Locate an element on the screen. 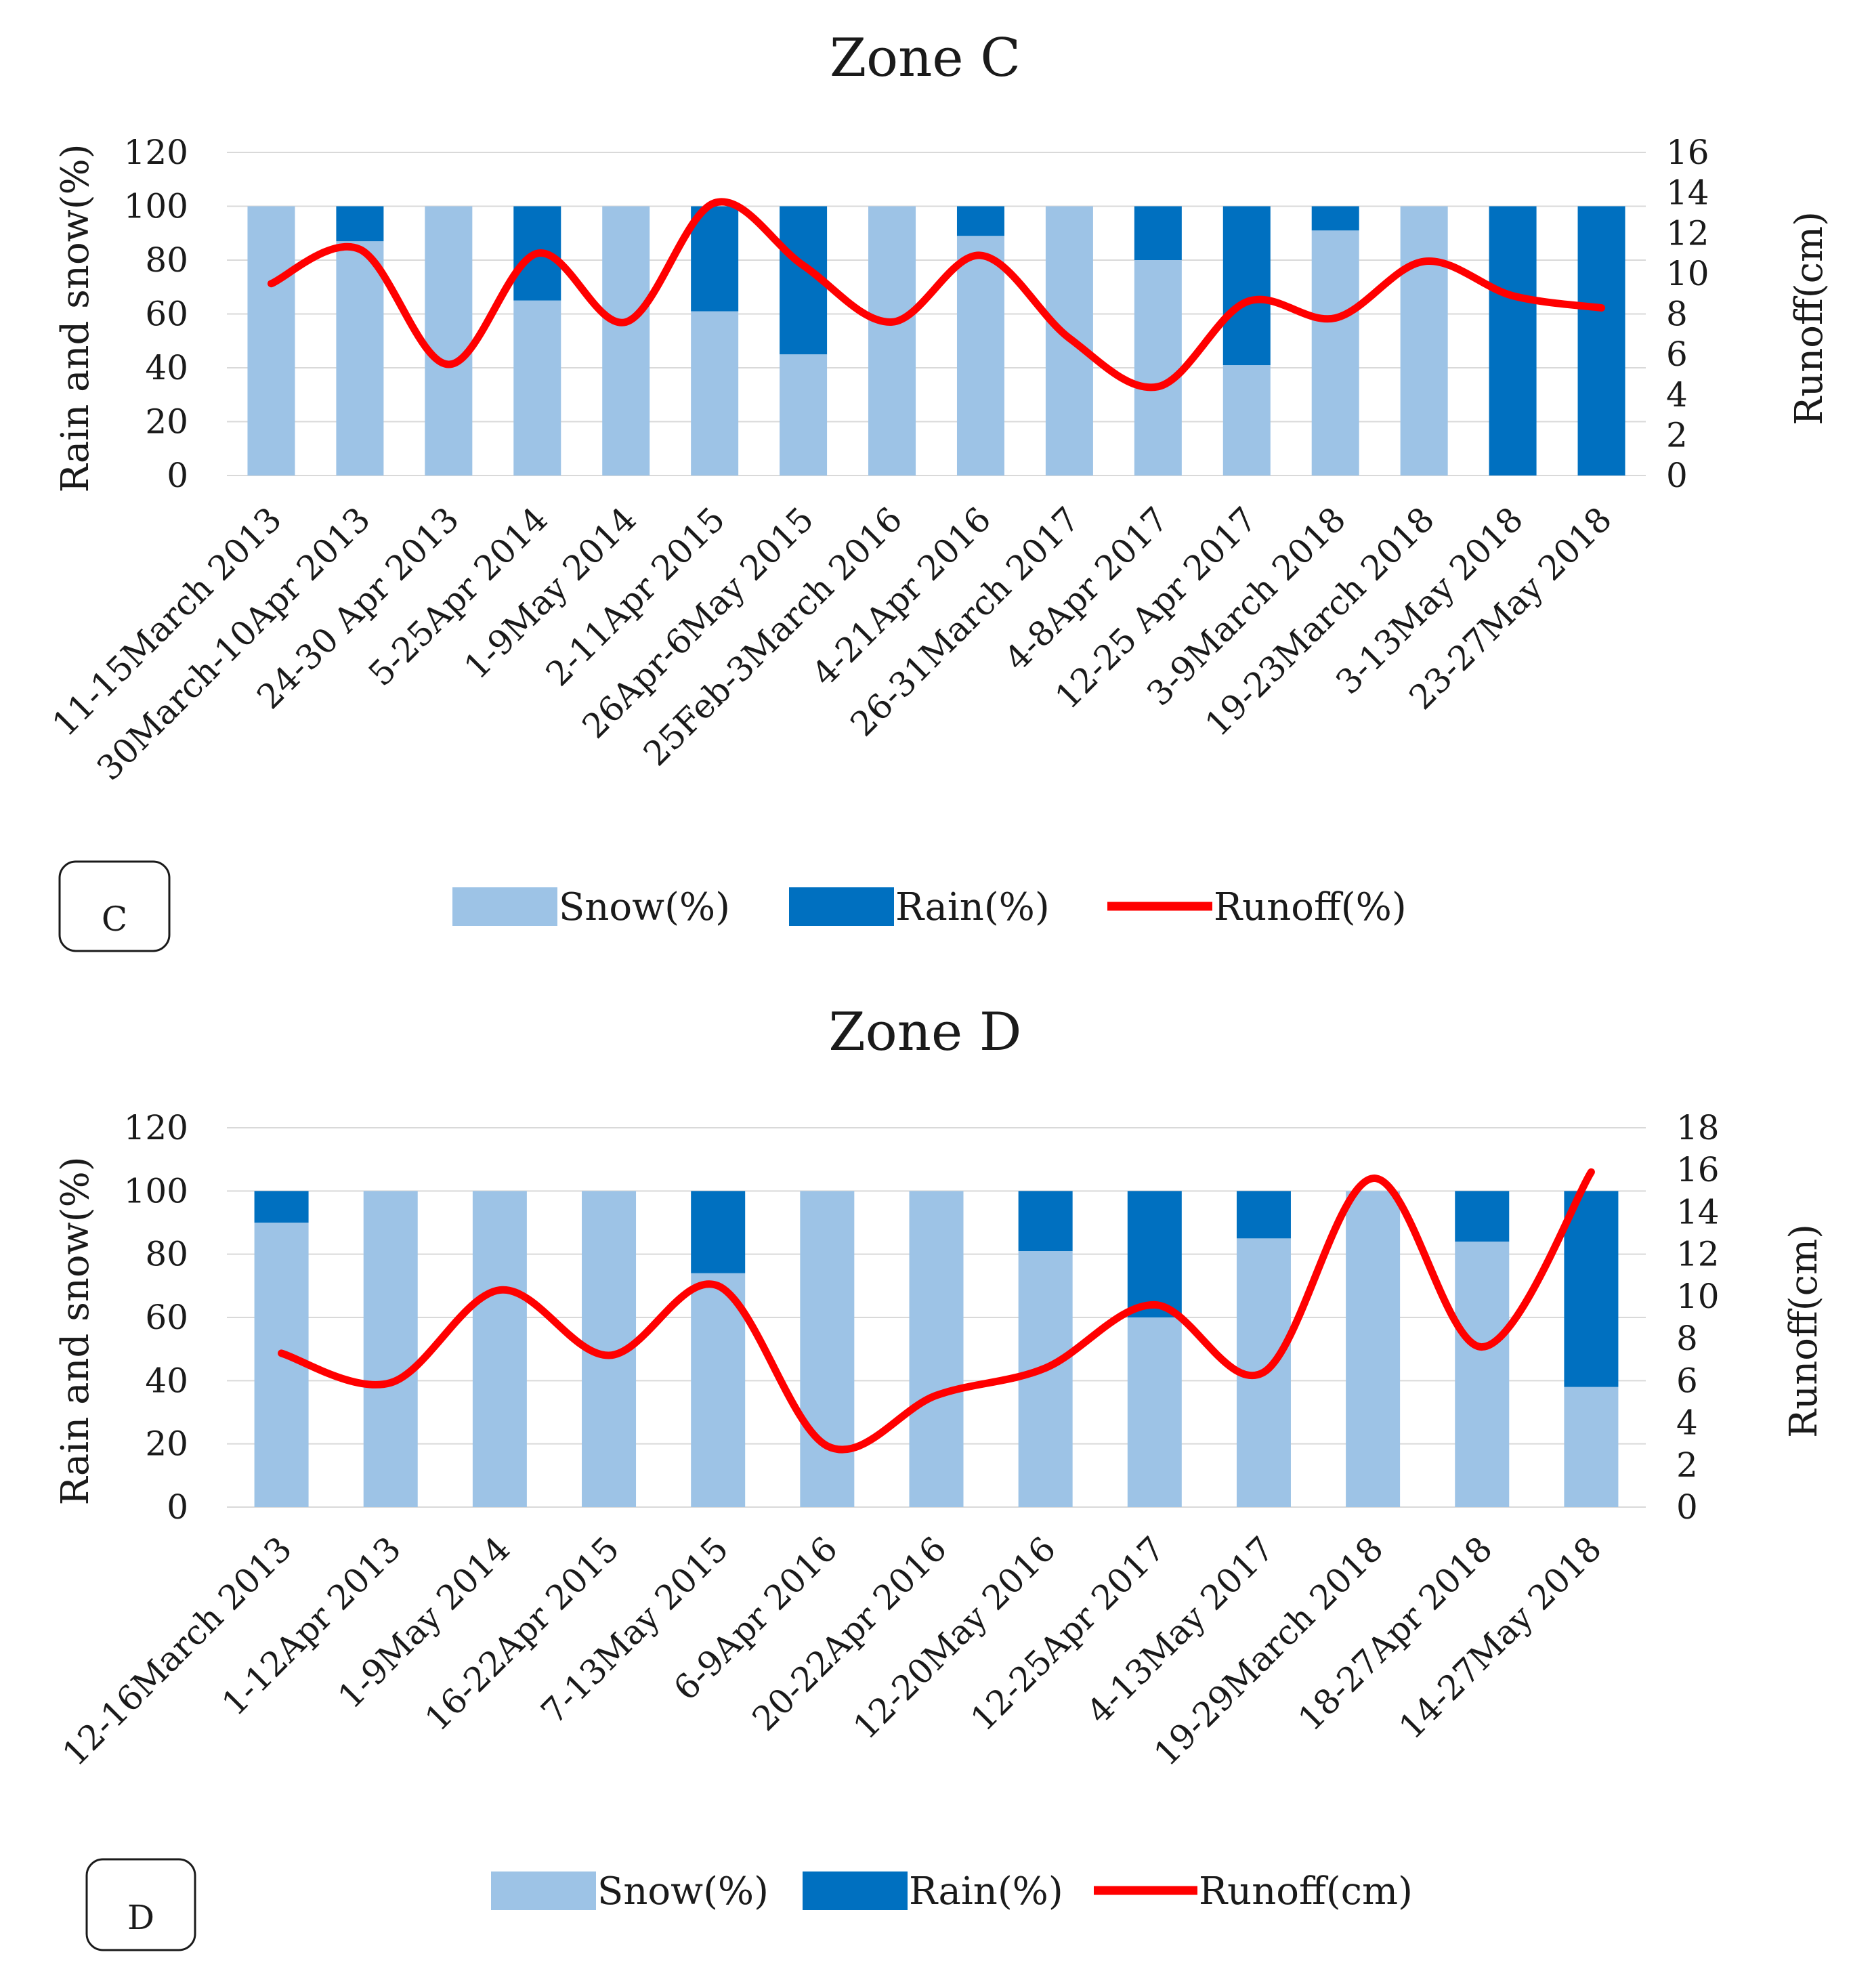  zone-c-left-axis-ticks: 0 20 40 60 80 100 120 is located at coordinates (156, 314).